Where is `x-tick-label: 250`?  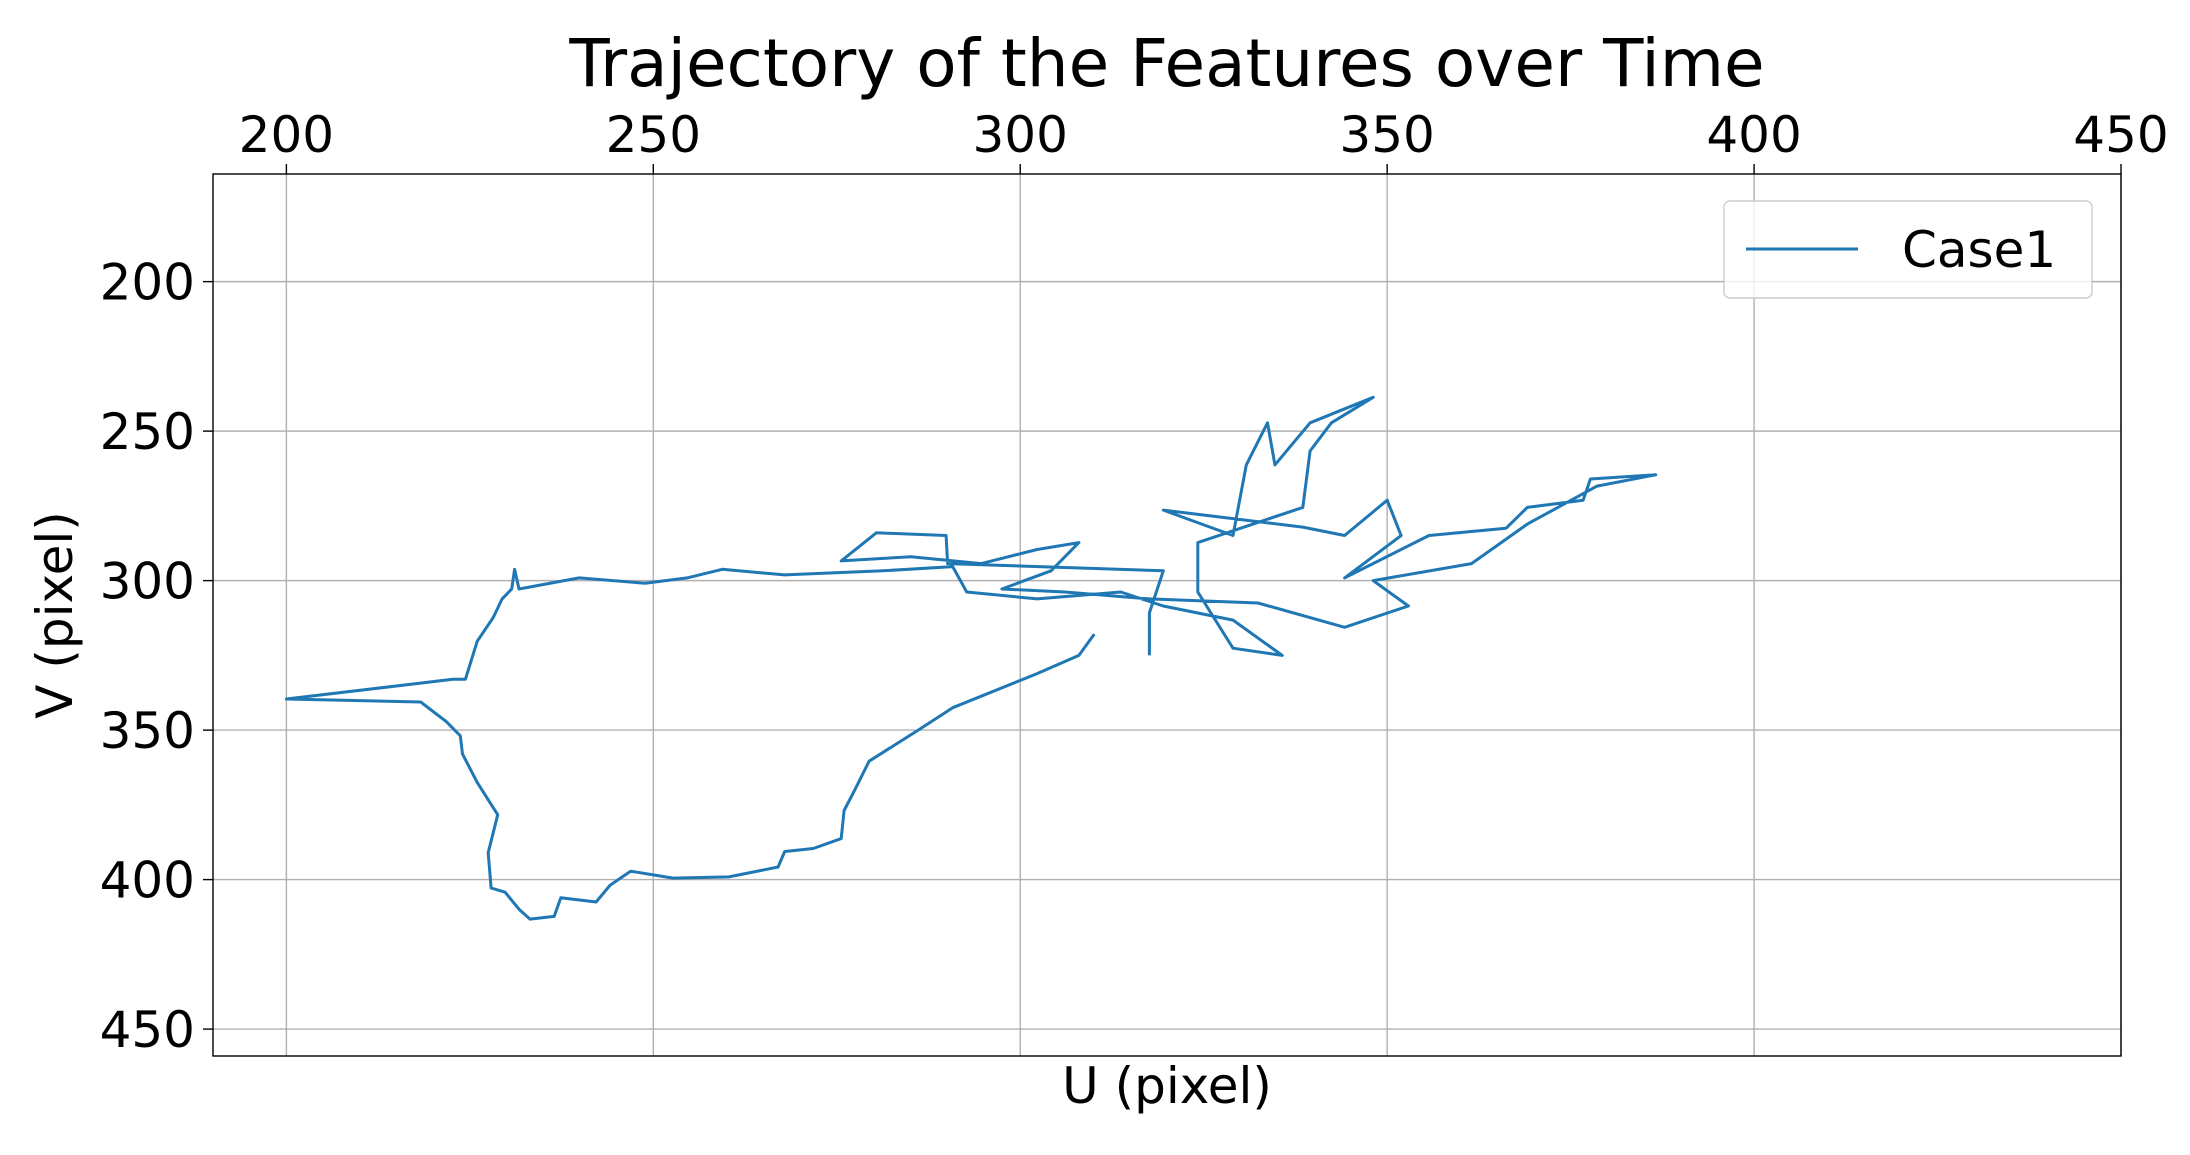 x-tick-label: 250 is located at coordinates (653, 135).